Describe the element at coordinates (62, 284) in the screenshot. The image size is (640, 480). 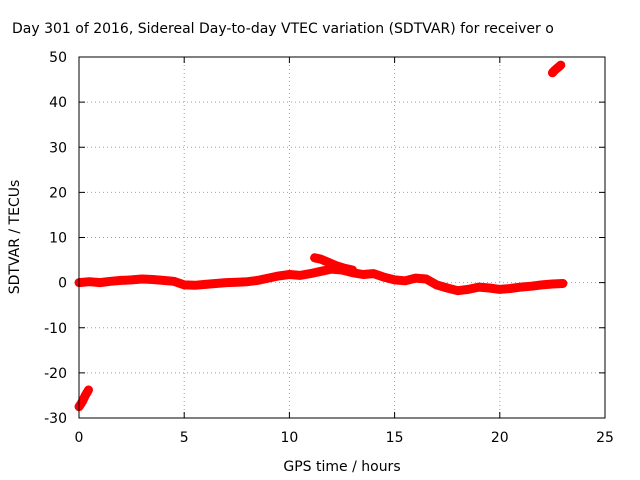
I see `y-tick-label: 0` at that location.